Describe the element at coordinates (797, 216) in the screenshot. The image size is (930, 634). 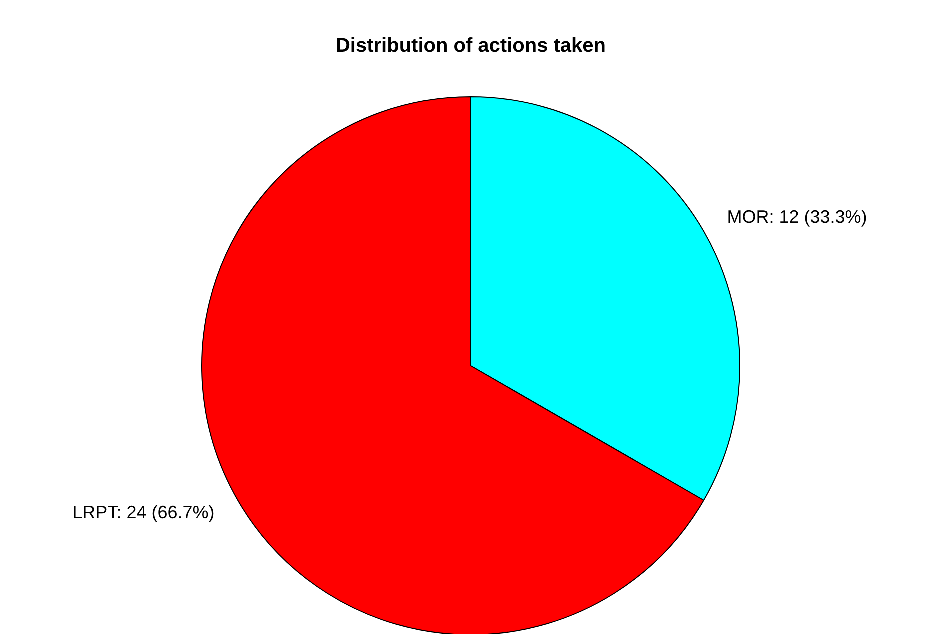
I see `slice-label: MOR: 12 (33.3%)` at that location.